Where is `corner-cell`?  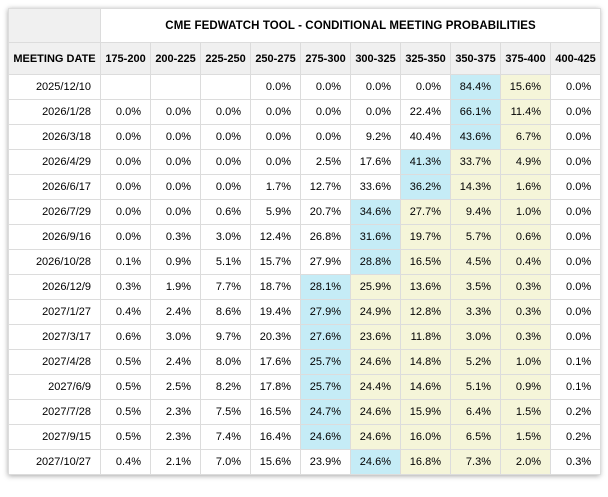
corner-cell is located at coordinates (54, 25).